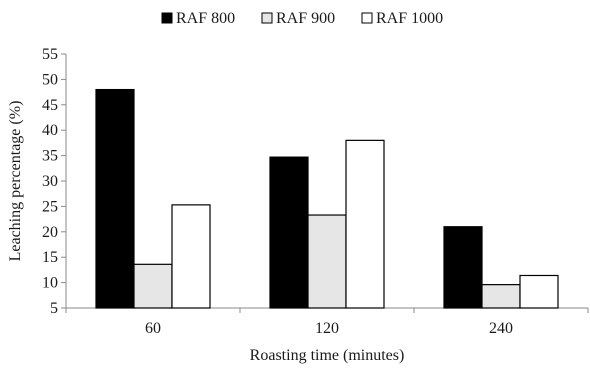  What do you see at coordinates (153, 328) in the screenshot?
I see `x-tick-label: 60` at bounding box center [153, 328].